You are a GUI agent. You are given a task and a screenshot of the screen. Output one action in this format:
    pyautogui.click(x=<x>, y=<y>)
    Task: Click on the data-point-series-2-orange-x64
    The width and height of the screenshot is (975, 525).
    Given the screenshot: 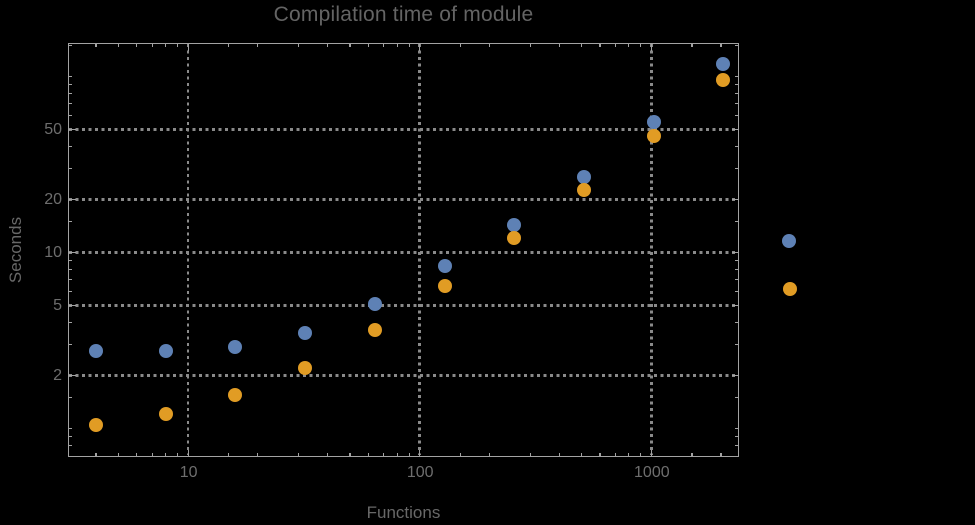 What is the action you would take?
    pyautogui.click(x=374, y=330)
    